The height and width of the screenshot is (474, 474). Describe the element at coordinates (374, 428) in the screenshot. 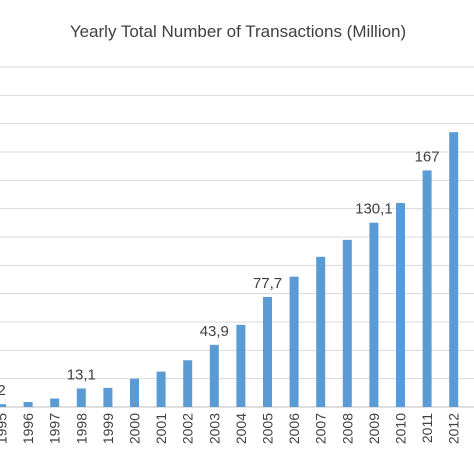

I see `x-tick-2009: 2009` at that location.